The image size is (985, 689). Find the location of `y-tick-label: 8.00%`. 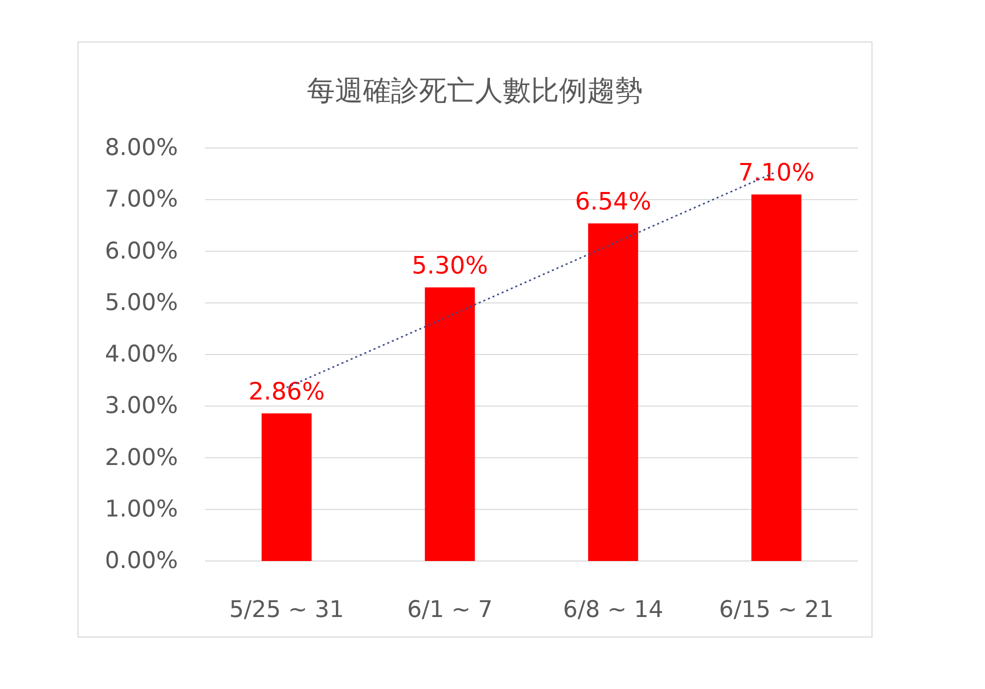

y-tick-label: 8.00% is located at coordinates (141, 148).